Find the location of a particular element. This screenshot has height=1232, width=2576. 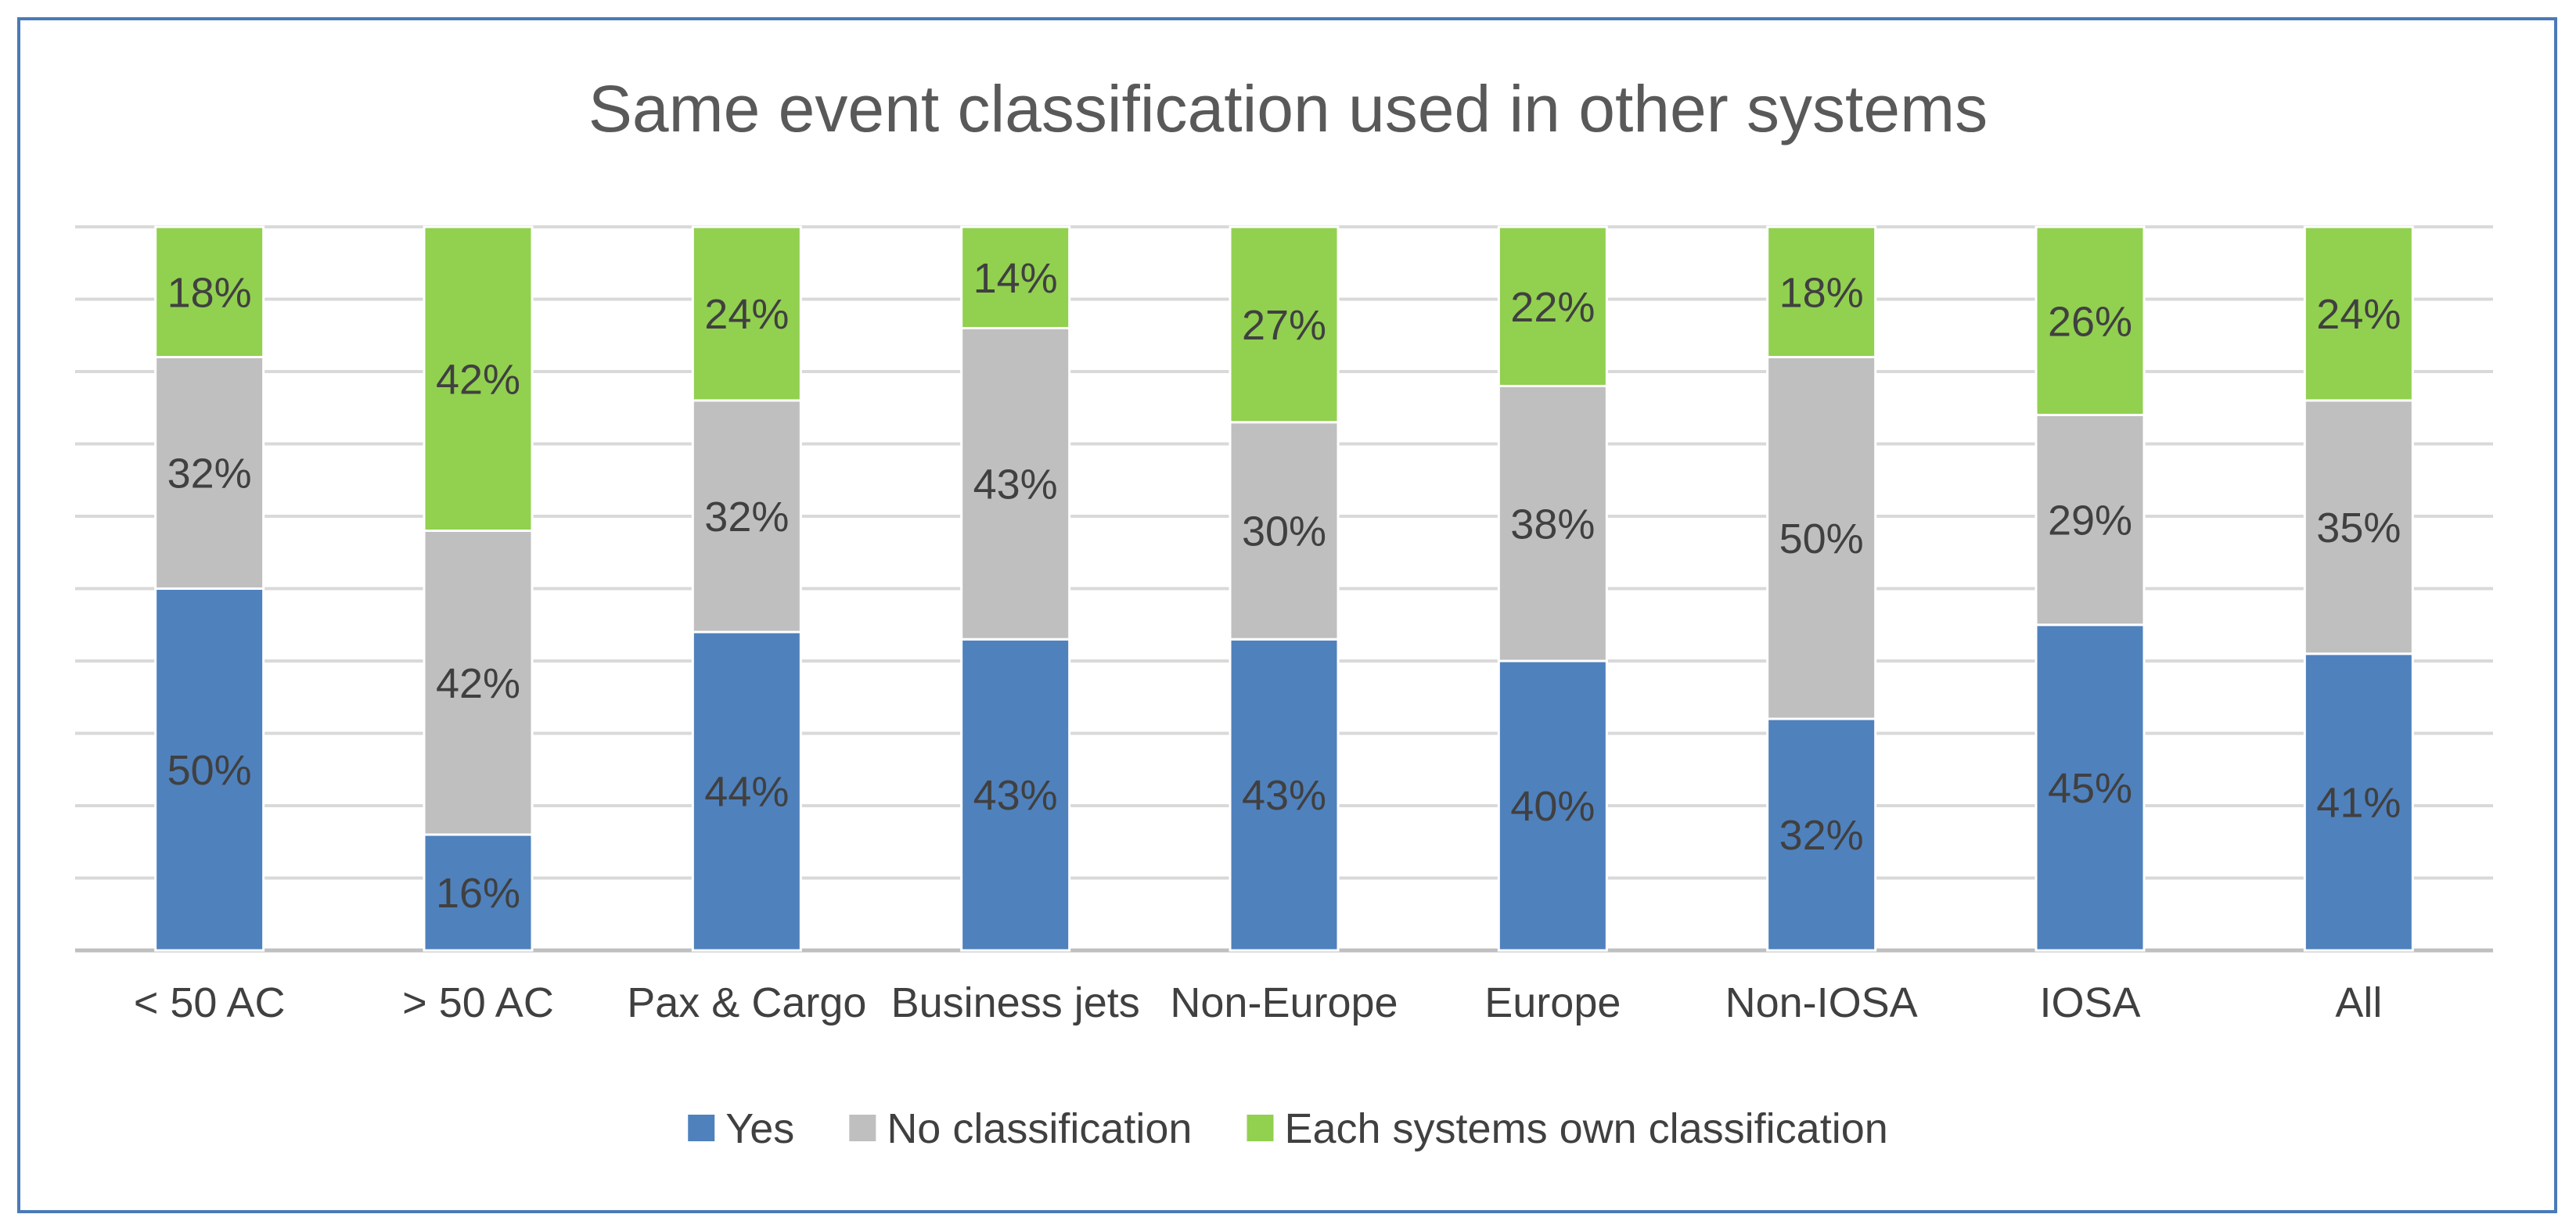

data-label: 27% is located at coordinates (1284, 325).